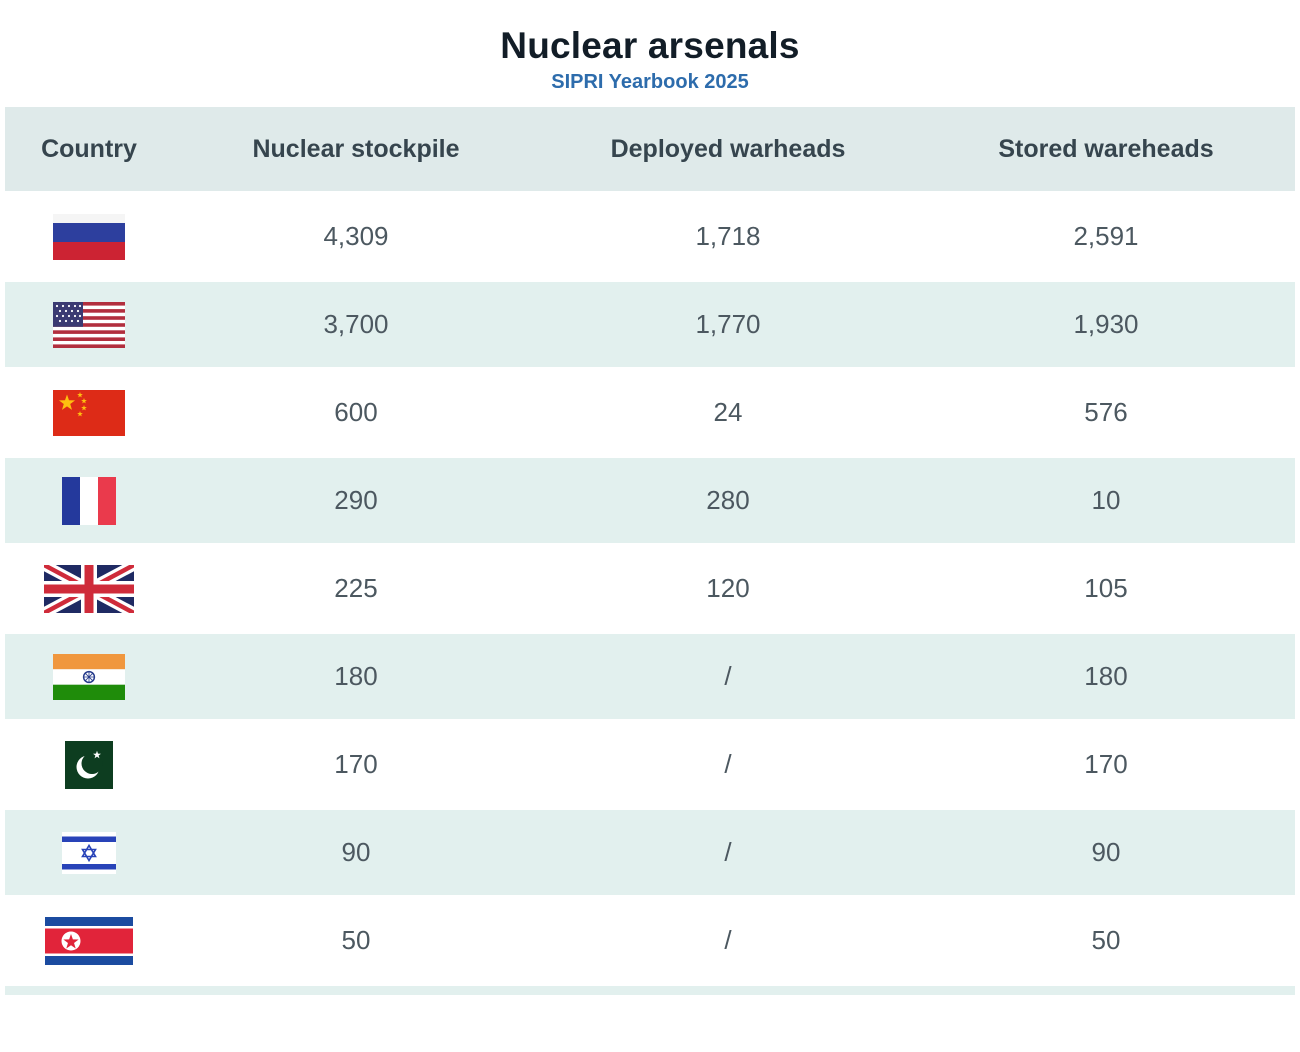 Image resolution: width=1300 pixels, height=1052 pixels. I want to click on stored-value: 1,930, so click(1106, 324).